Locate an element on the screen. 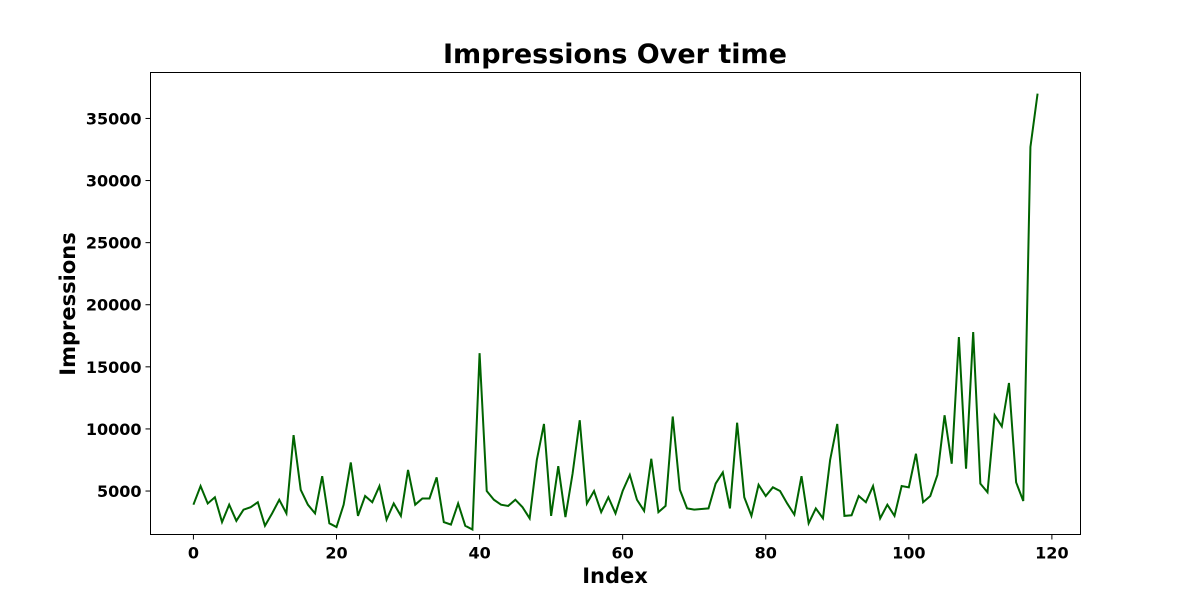 This screenshot has width=1200, height=600. y-tick-label: 5000 is located at coordinates (119, 491).